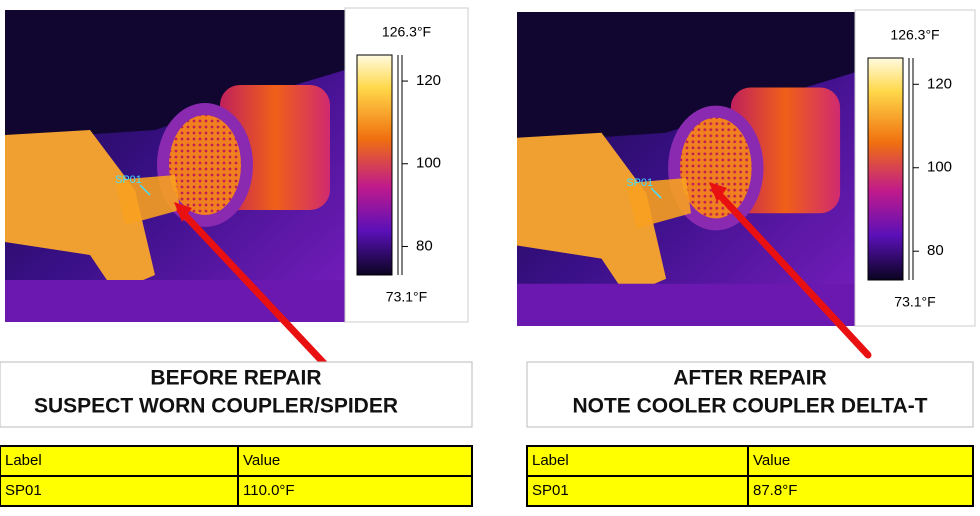  What do you see at coordinates (749, 406) in the screenshot?
I see `caption-line: NOTE COOLER COUPLER DELTA-T` at bounding box center [749, 406].